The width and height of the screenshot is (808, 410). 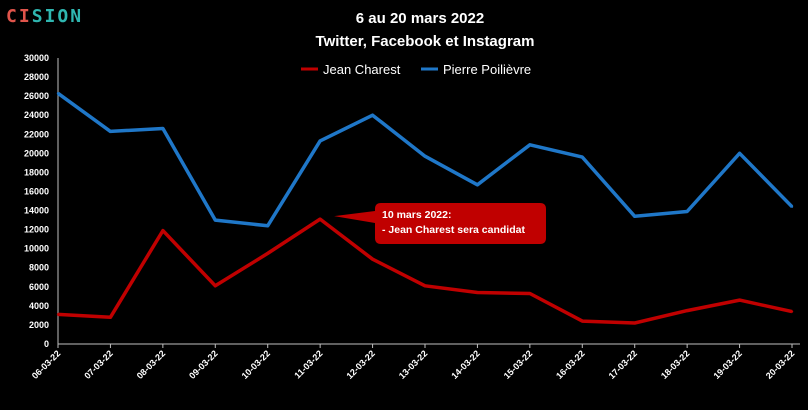 What do you see at coordinates (36, 96) in the screenshot?
I see `y-tick-label: 26000` at bounding box center [36, 96].